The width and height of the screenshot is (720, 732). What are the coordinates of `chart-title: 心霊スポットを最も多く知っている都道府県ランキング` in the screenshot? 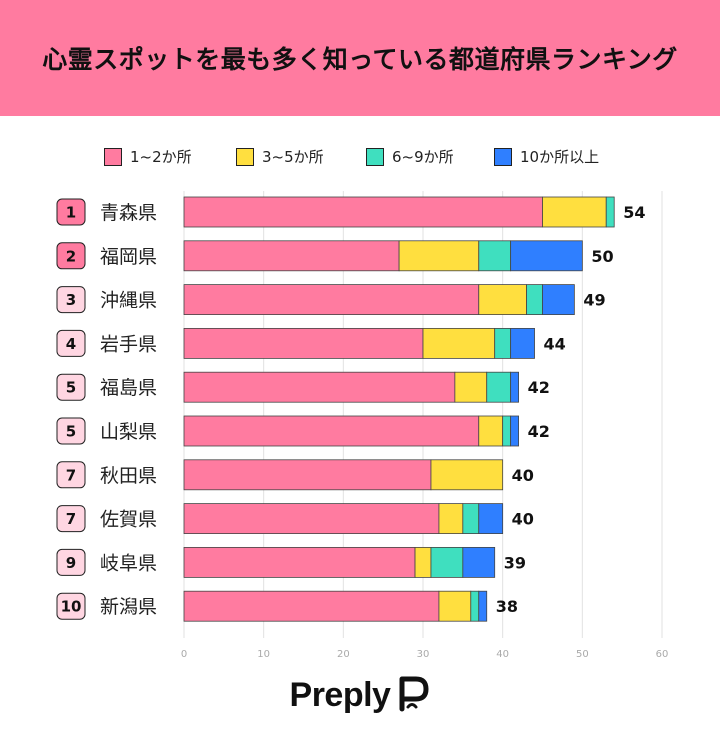 It's located at (360, 59).